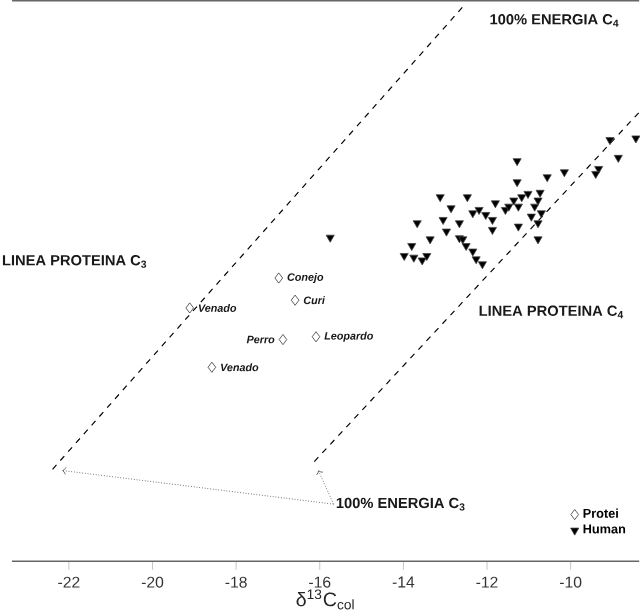 Image resolution: width=640 pixels, height=616 pixels. I want to click on x-axis-title: δ$^{13}$C$_{col}$, so click(325, 599).